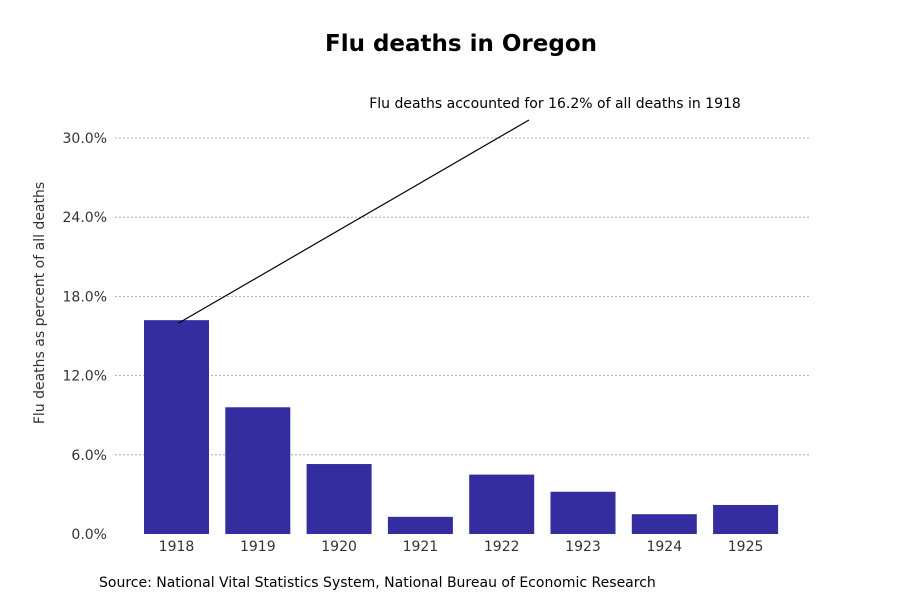  I want to click on bar-1923, so click(583, 512).